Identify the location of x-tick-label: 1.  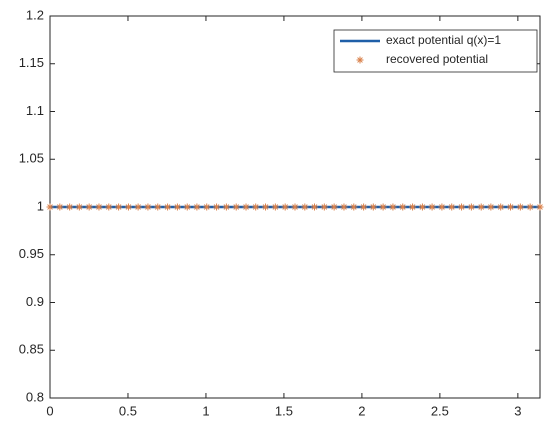
(205, 410).